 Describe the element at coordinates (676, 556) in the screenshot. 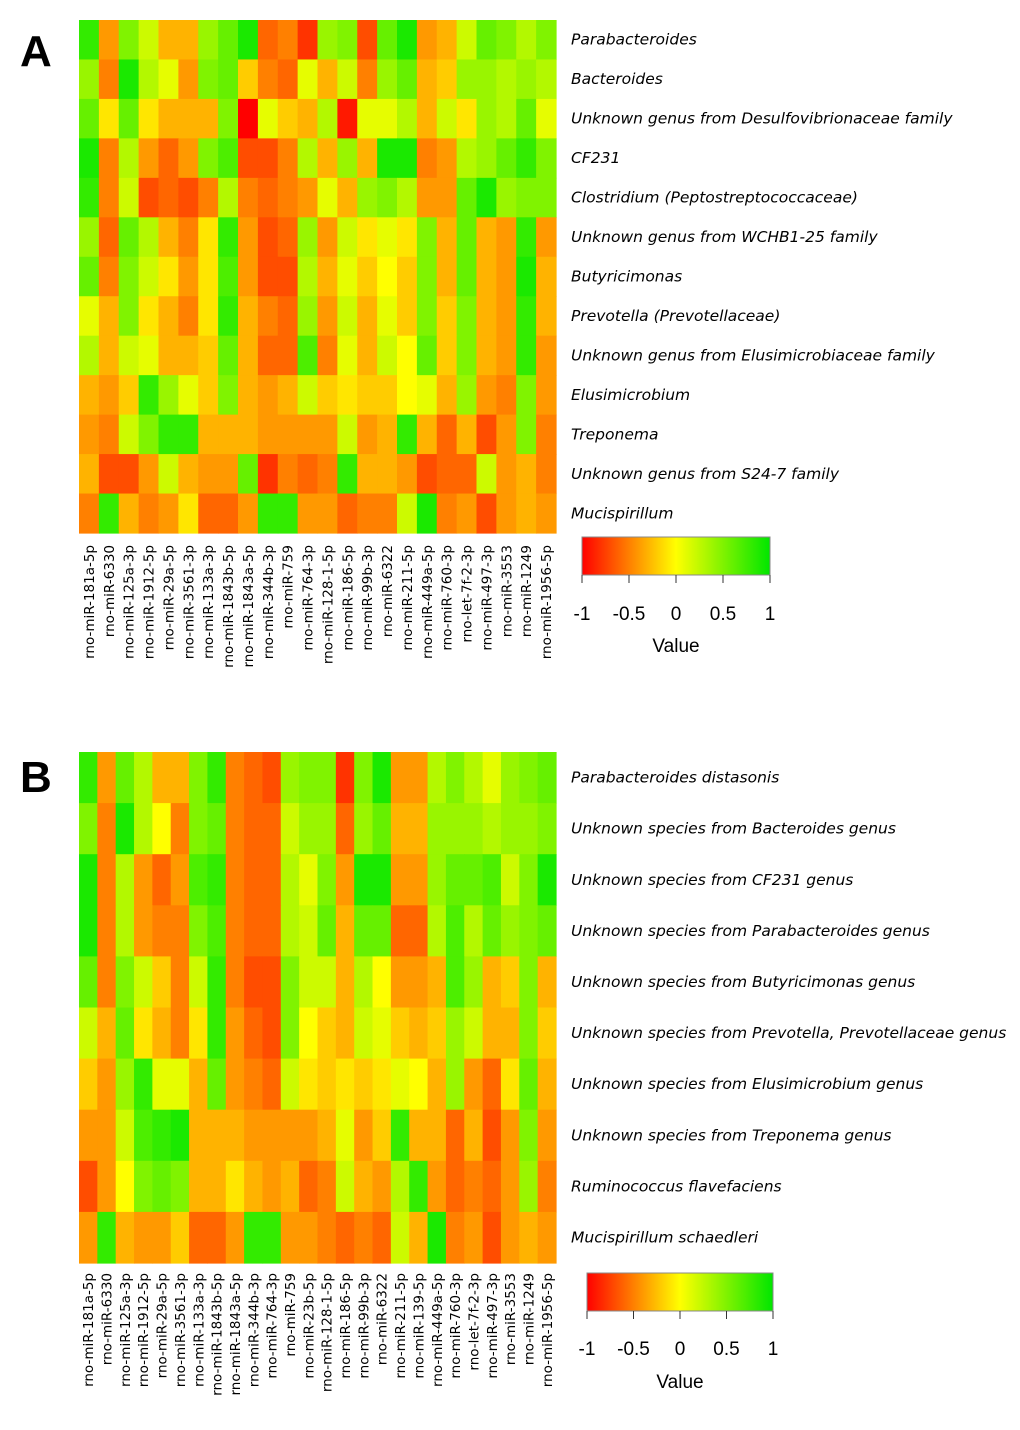

I see `legend-color-bar` at that location.